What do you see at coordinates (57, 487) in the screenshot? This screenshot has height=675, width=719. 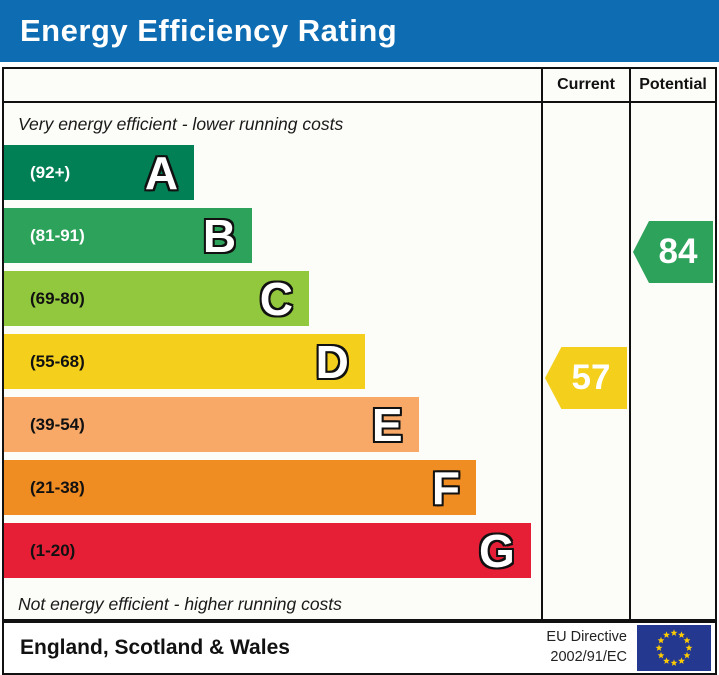 I see `band-range-label: (21-38)` at bounding box center [57, 487].